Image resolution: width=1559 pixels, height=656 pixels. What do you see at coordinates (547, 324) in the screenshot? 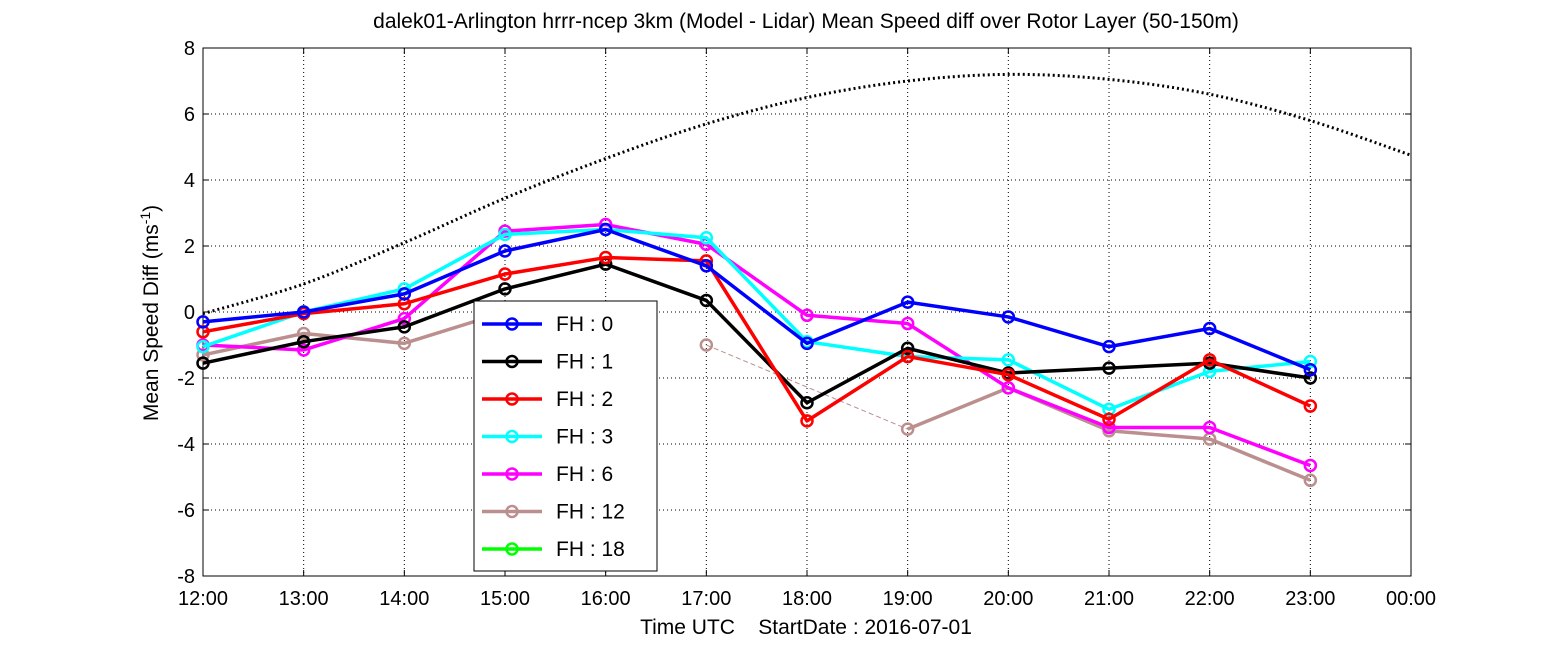
I see `legend-item: FH : 0` at bounding box center [547, 324].